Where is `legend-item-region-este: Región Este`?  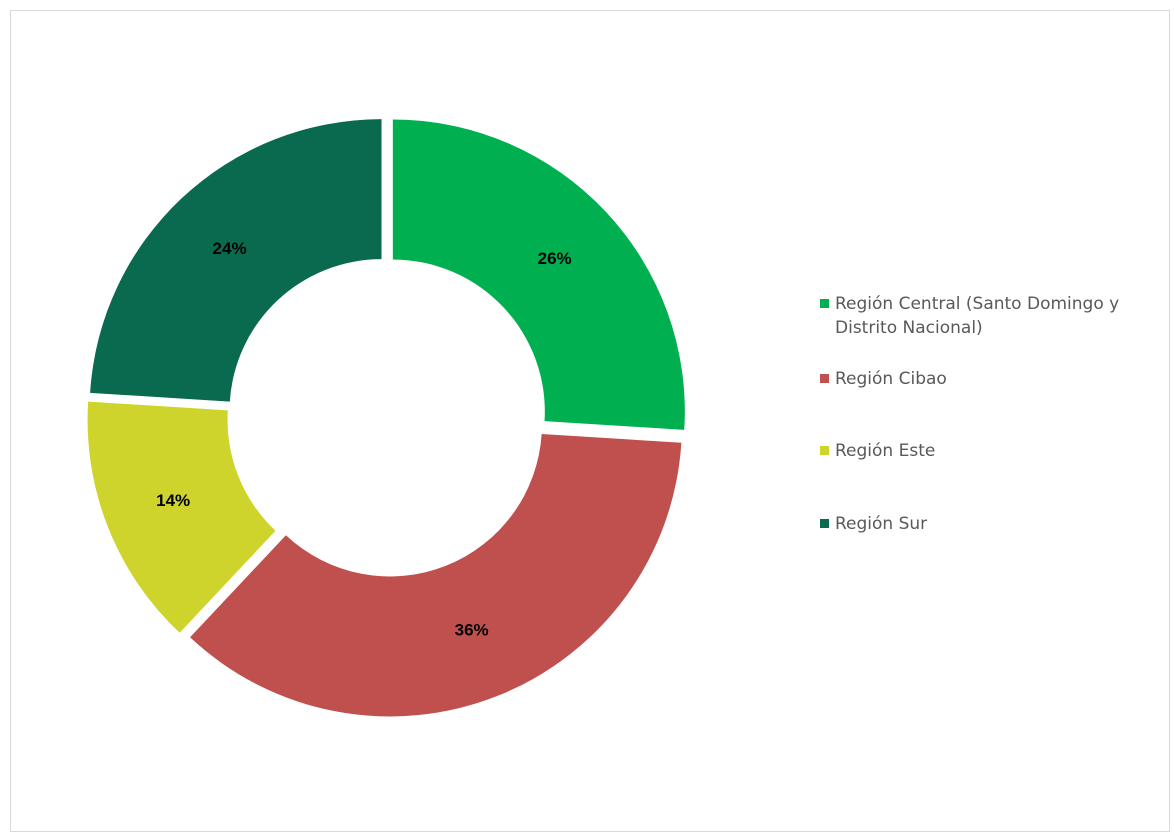 legend-item-region-este: Región Este is located at coordinates (877, 451).